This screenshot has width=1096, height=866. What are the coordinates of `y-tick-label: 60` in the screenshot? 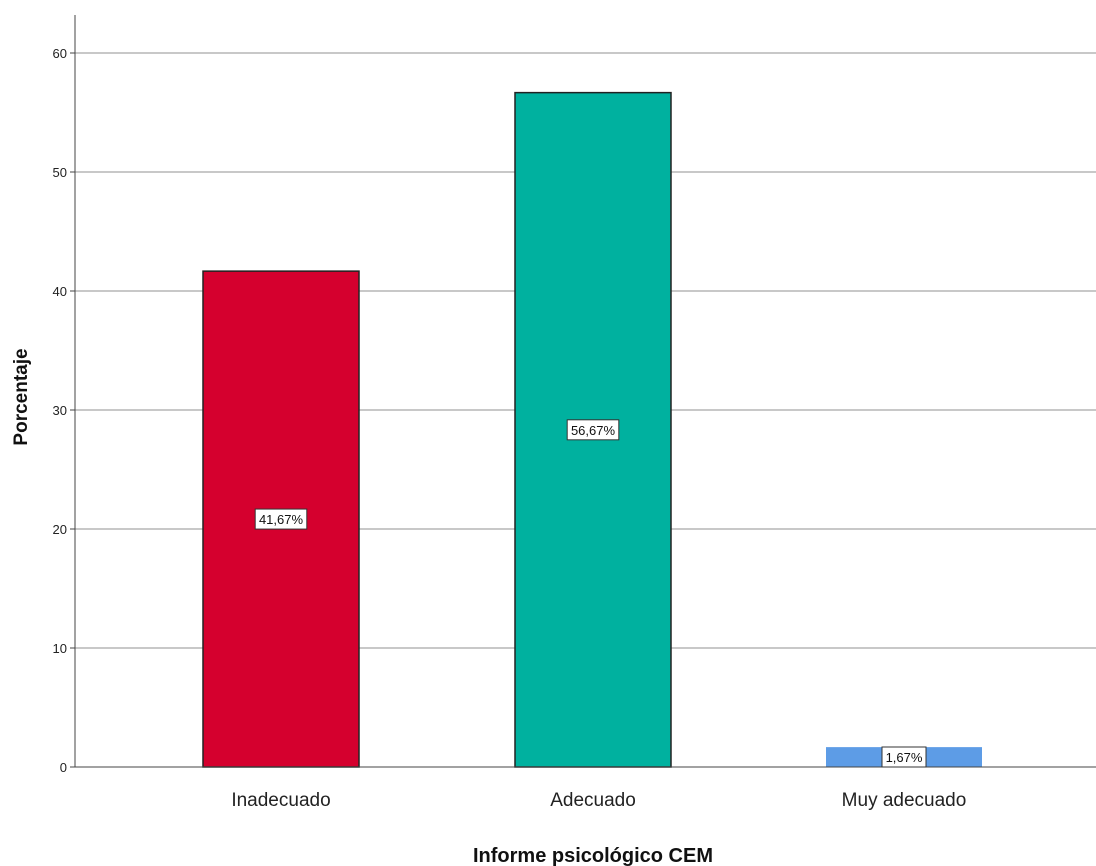 It's located at (60, 53).